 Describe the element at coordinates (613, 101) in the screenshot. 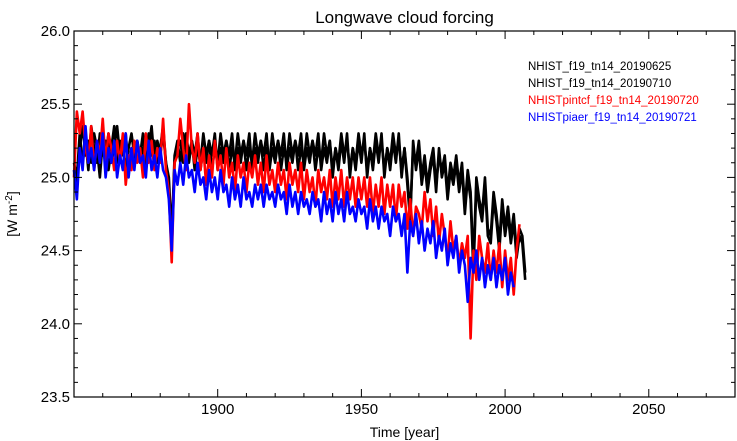

I see `legend-entry-3: NHISTpintcf_f19_tn14_20190720` at that location.